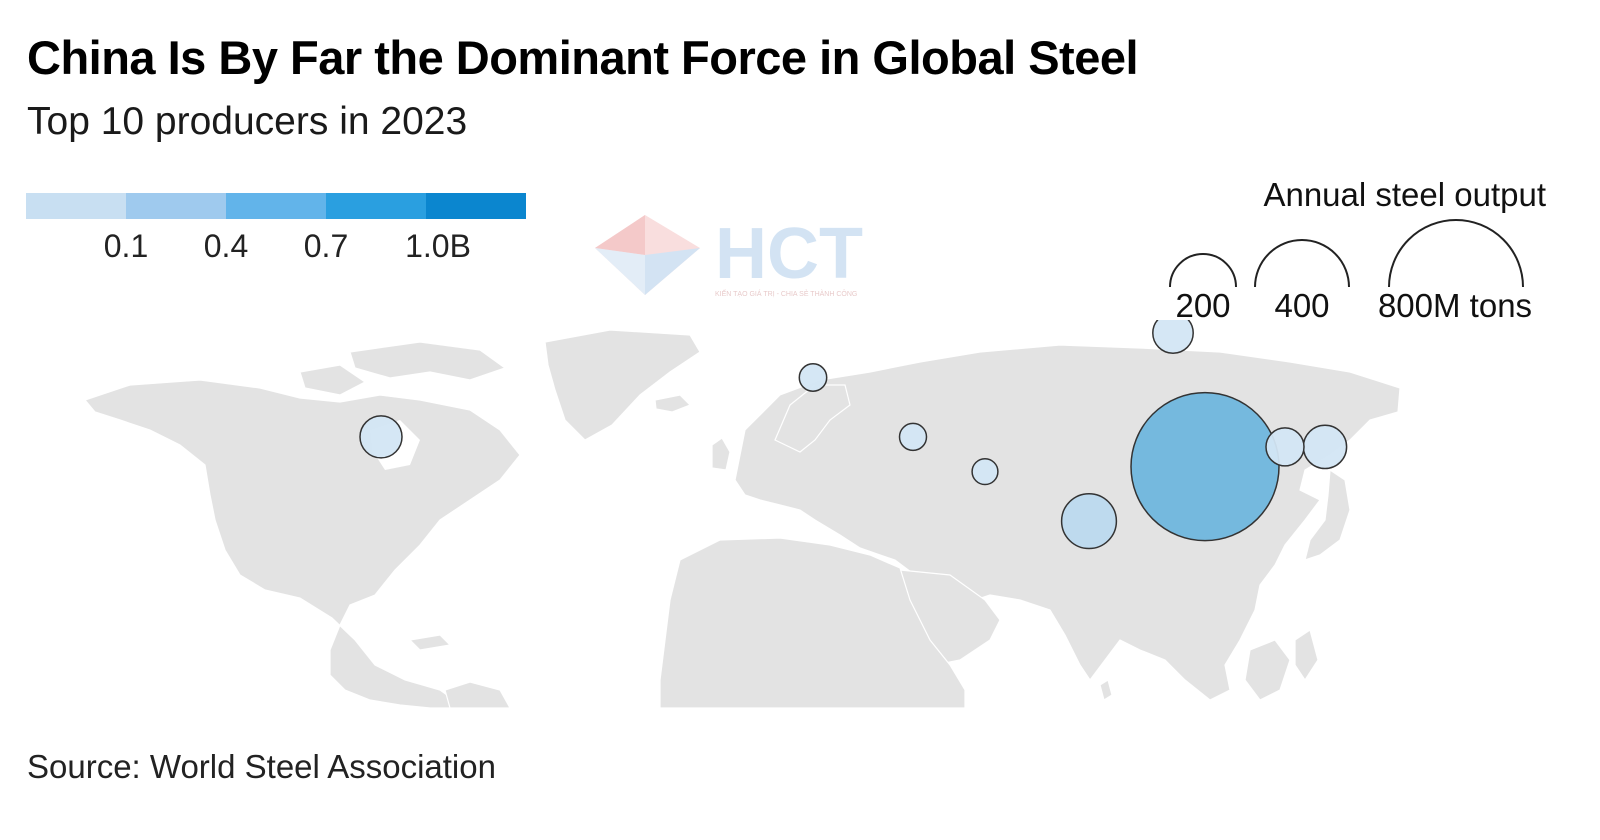  I want to click on chart-subtitle: Top 10 producers in 2023, so click(247, 121).